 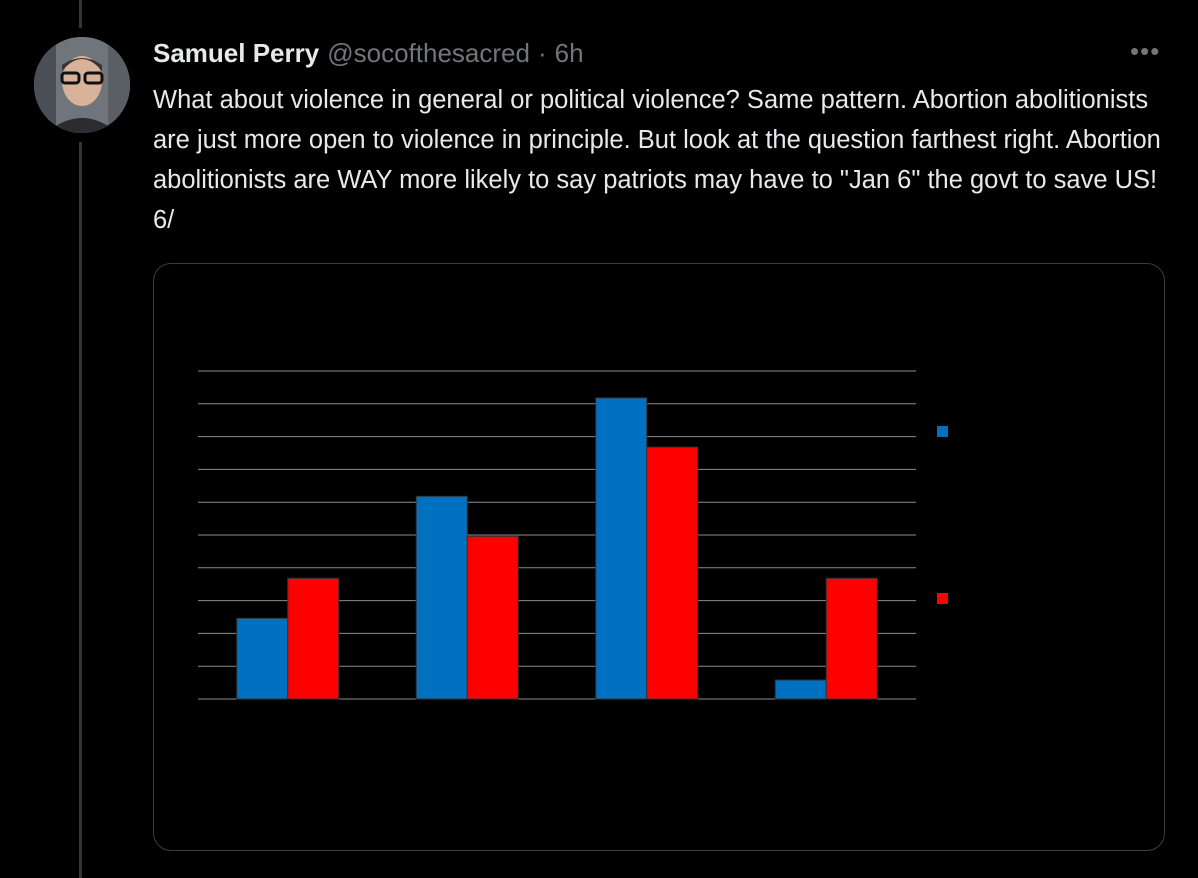 I want to click on thread-line-top, so click(x=80, y=14).